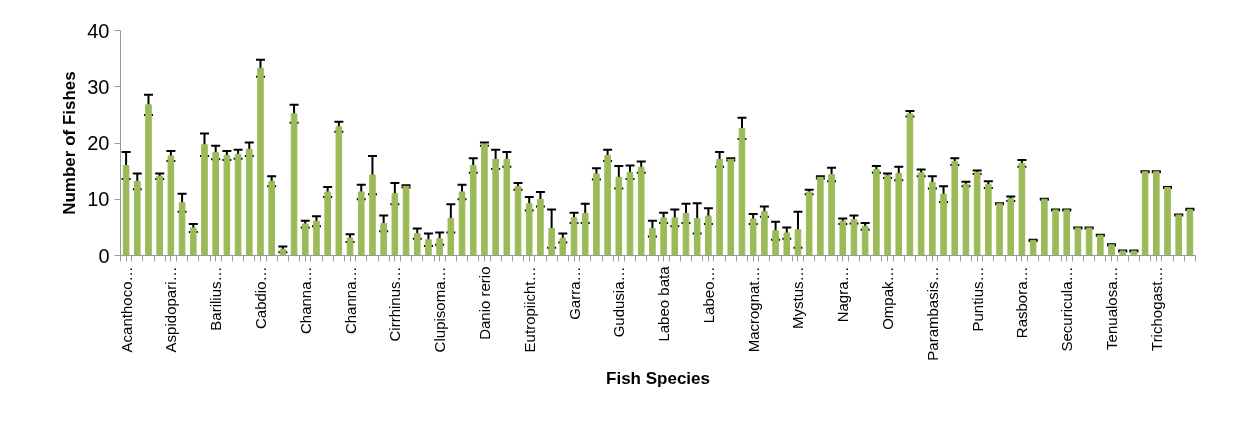 This screenshot has width=1245, height=429. Describe the element at coordinates (98, 86) in the screenshot. I see `y-tick-label: 30` at that location.